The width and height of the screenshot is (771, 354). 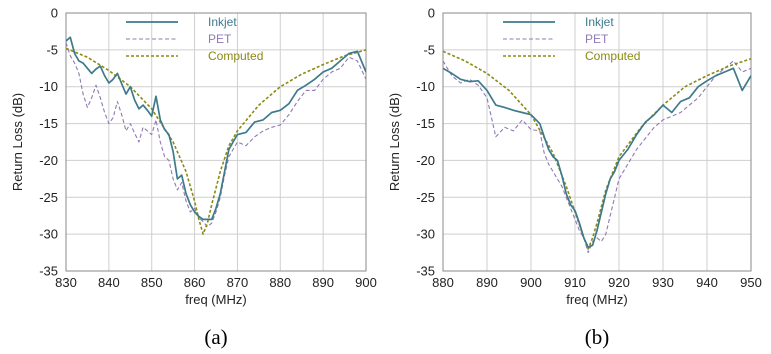 What do you see at coordinates (575, 282) in the screenshot?
I see `x-tick-label: 910` at bounding box center [575, 282].